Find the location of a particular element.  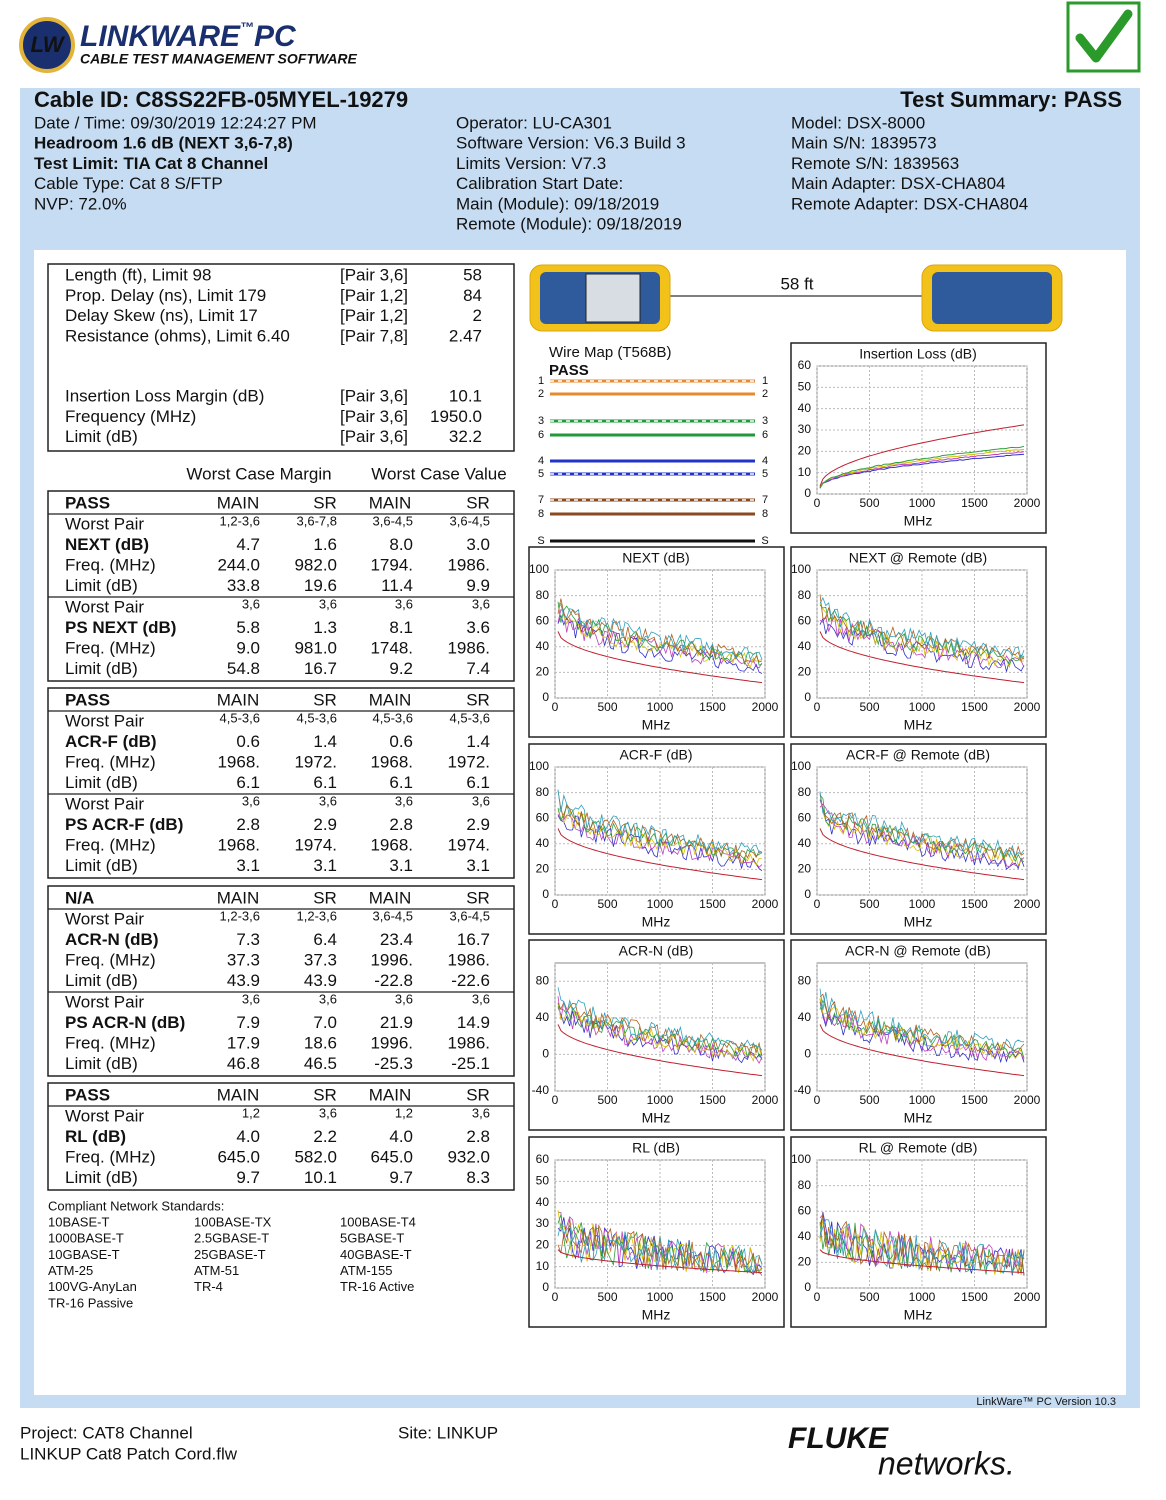

standard: 100BASE-T4 is located at coordinates (378, 1221).